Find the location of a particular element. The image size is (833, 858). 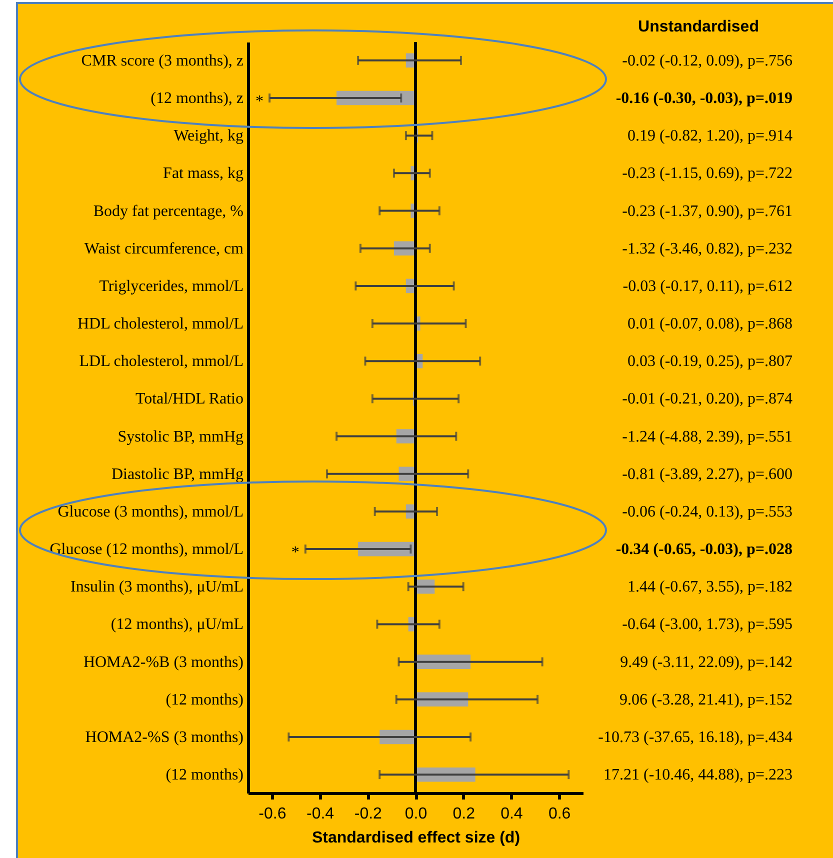

x-tick-label: 0.6 is located at coordinates (559, 814).